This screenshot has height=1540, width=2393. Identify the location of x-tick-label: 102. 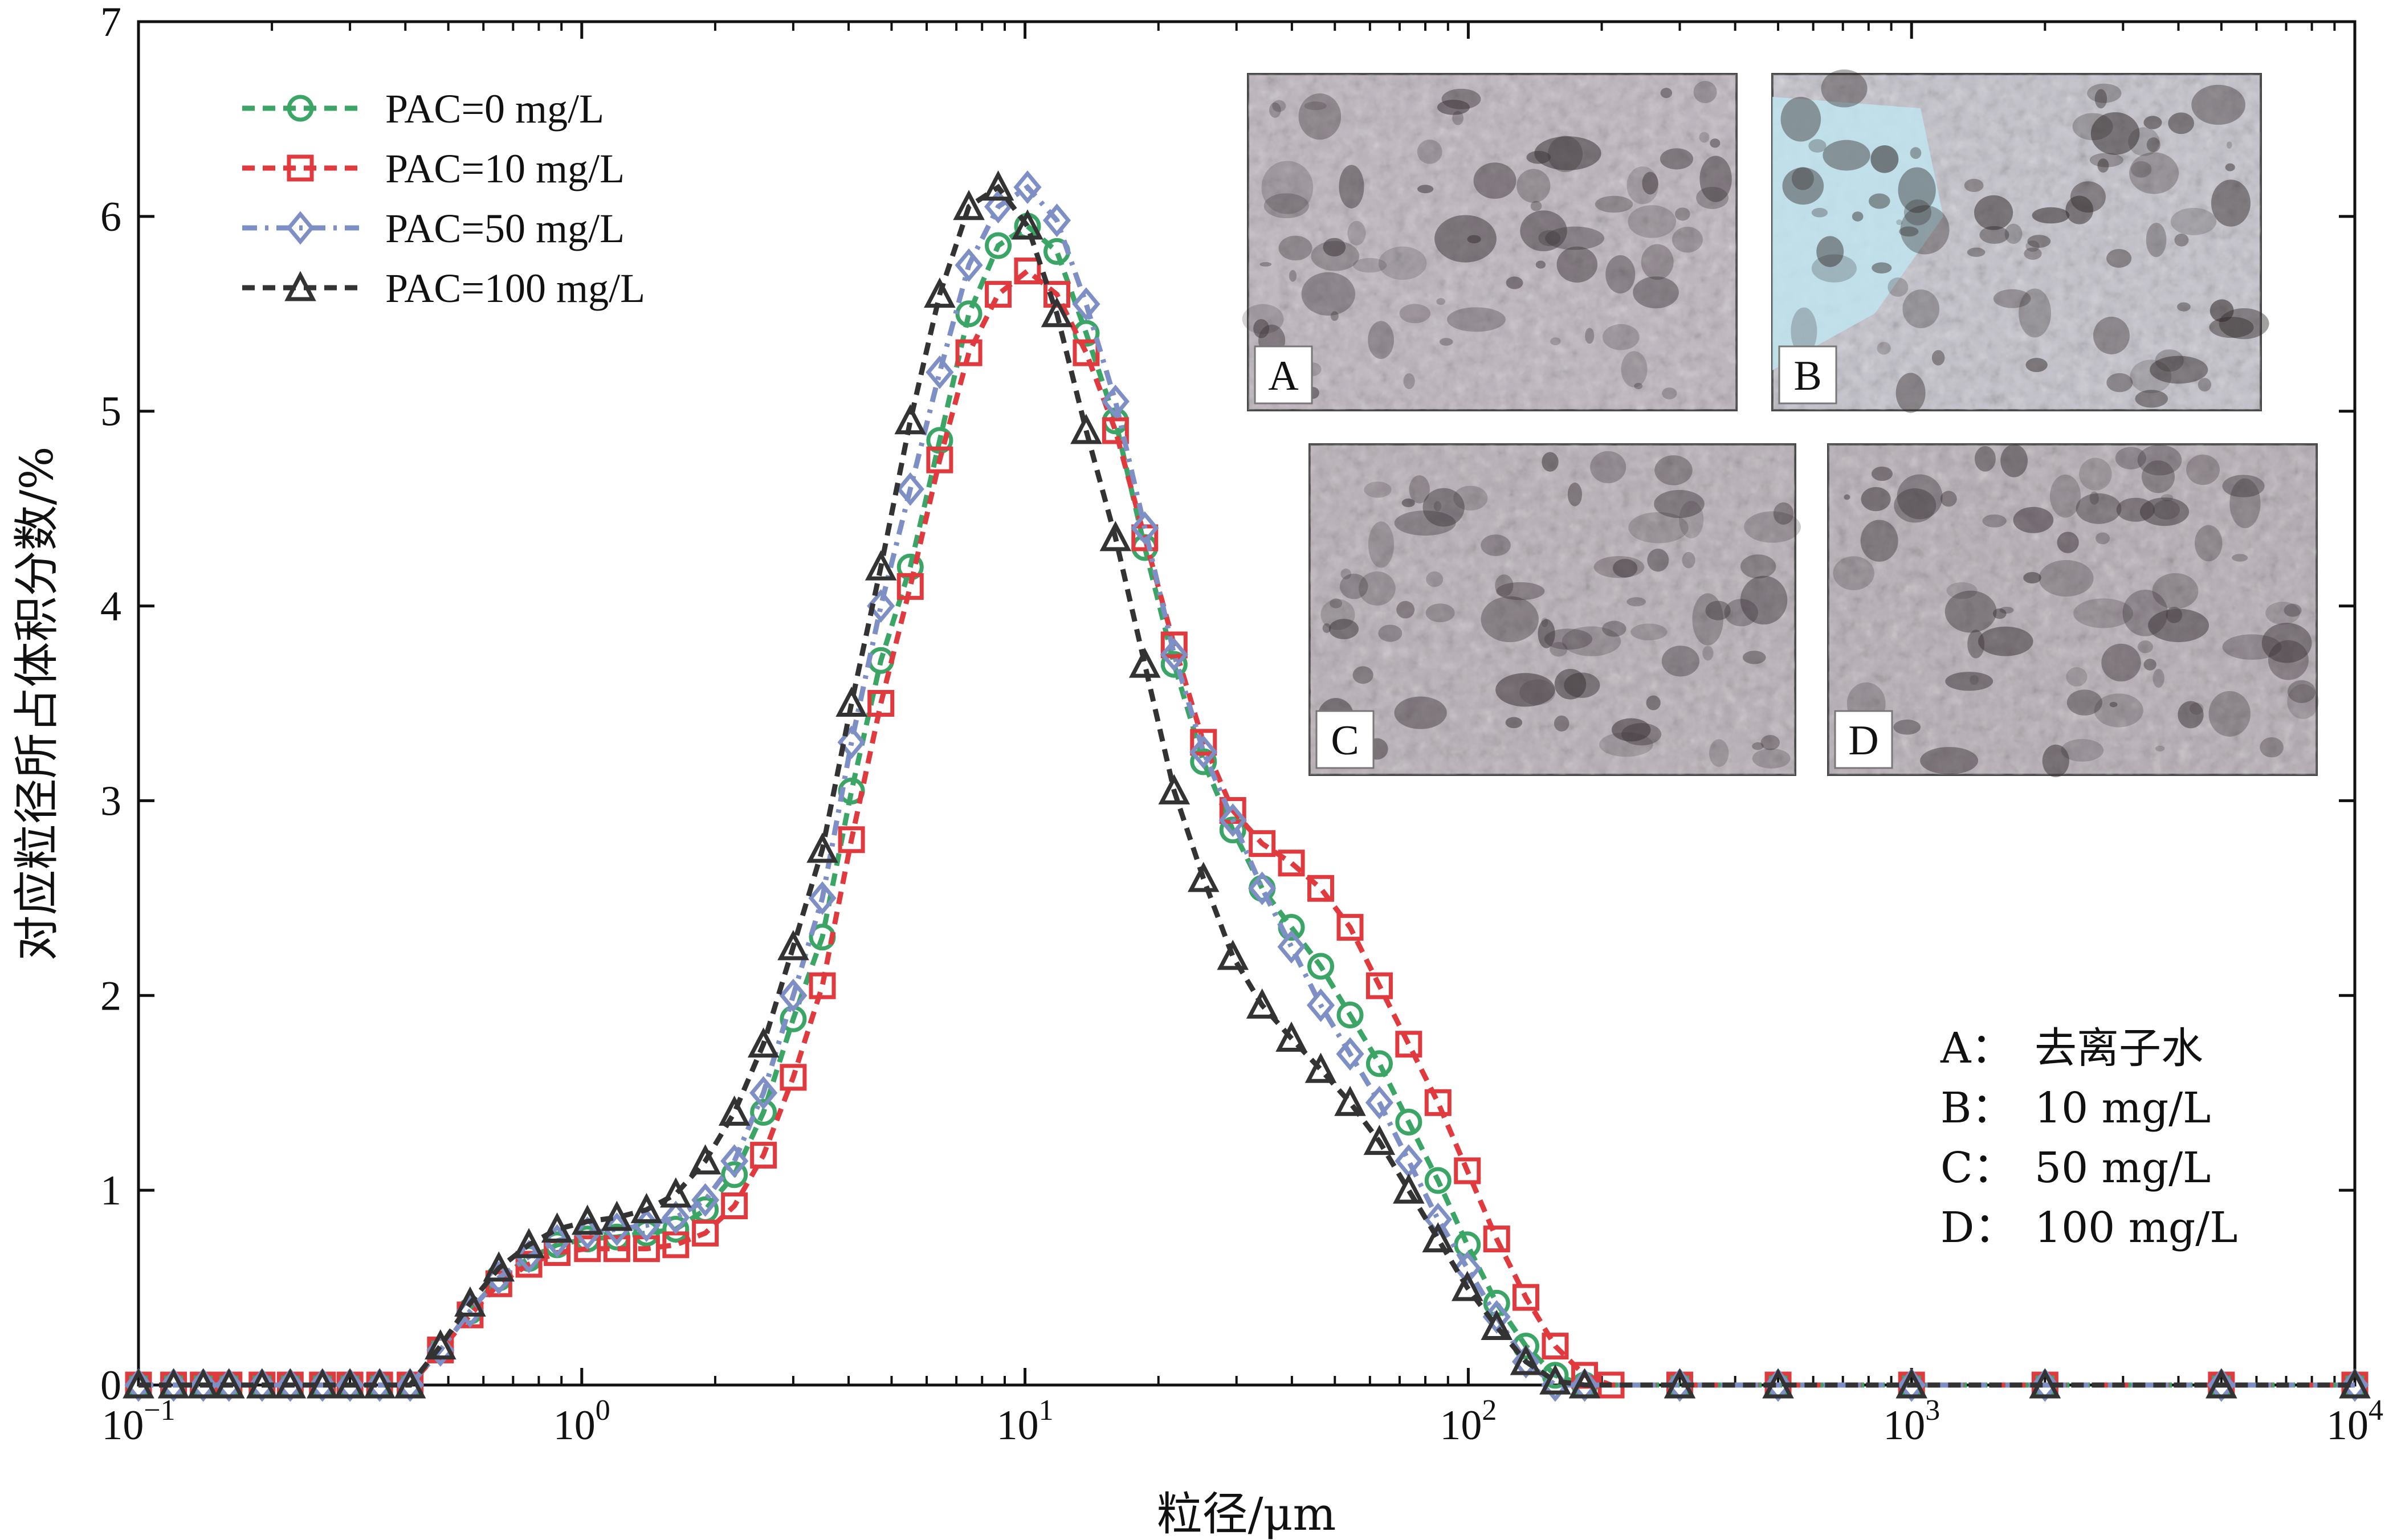
(1468, 1421).